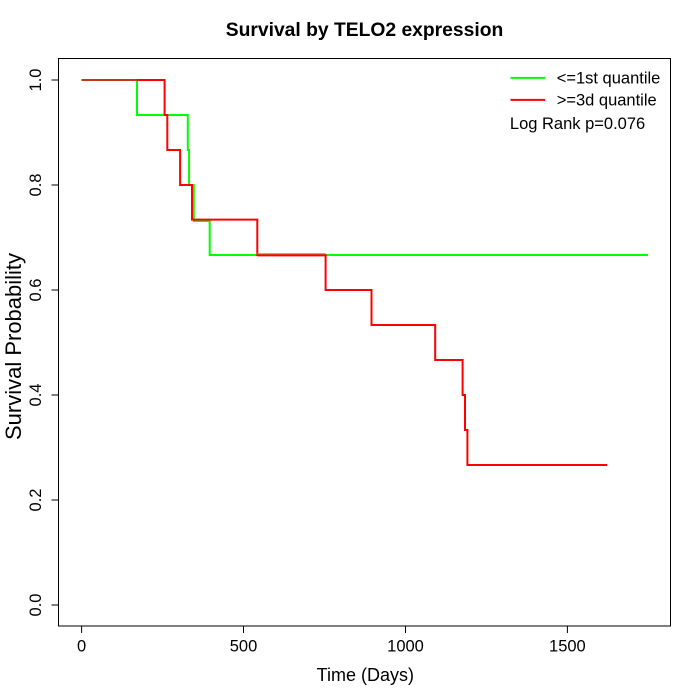 This screenshot has width=700, height=700. What do you see at coordinates (405, 647) in the screenshot?
I see `svg-text: 1000` at bounding box center [405, 647].